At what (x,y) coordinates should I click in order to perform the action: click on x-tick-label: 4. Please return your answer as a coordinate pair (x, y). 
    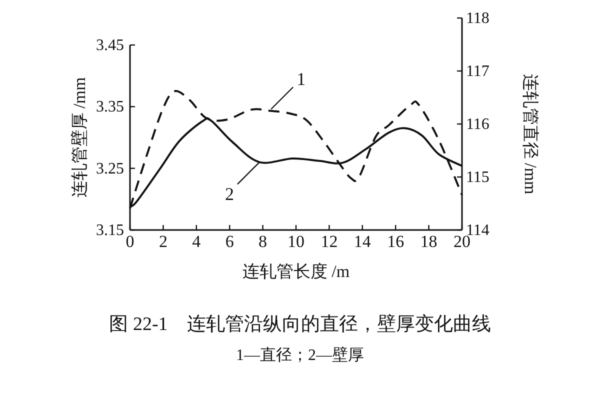
    Looking at the image, I should click on (197, 241).